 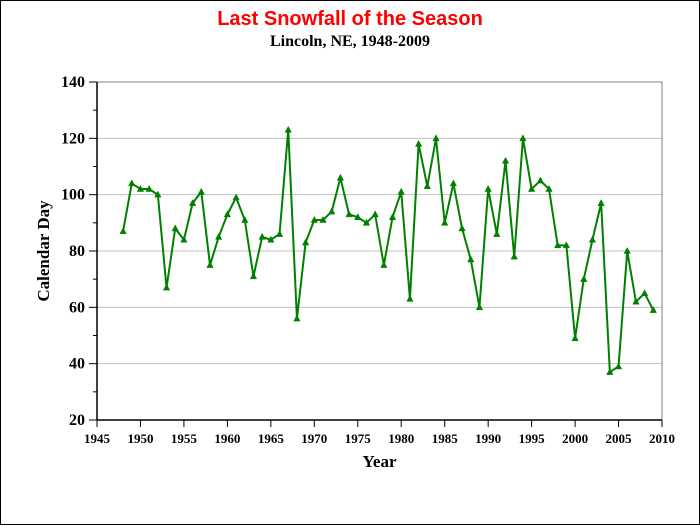 What do you see at coordinates (350, 19) in the screenshot?
I see `chart-title: Last Snowfall of the Season` at bounding box center [350, 19].